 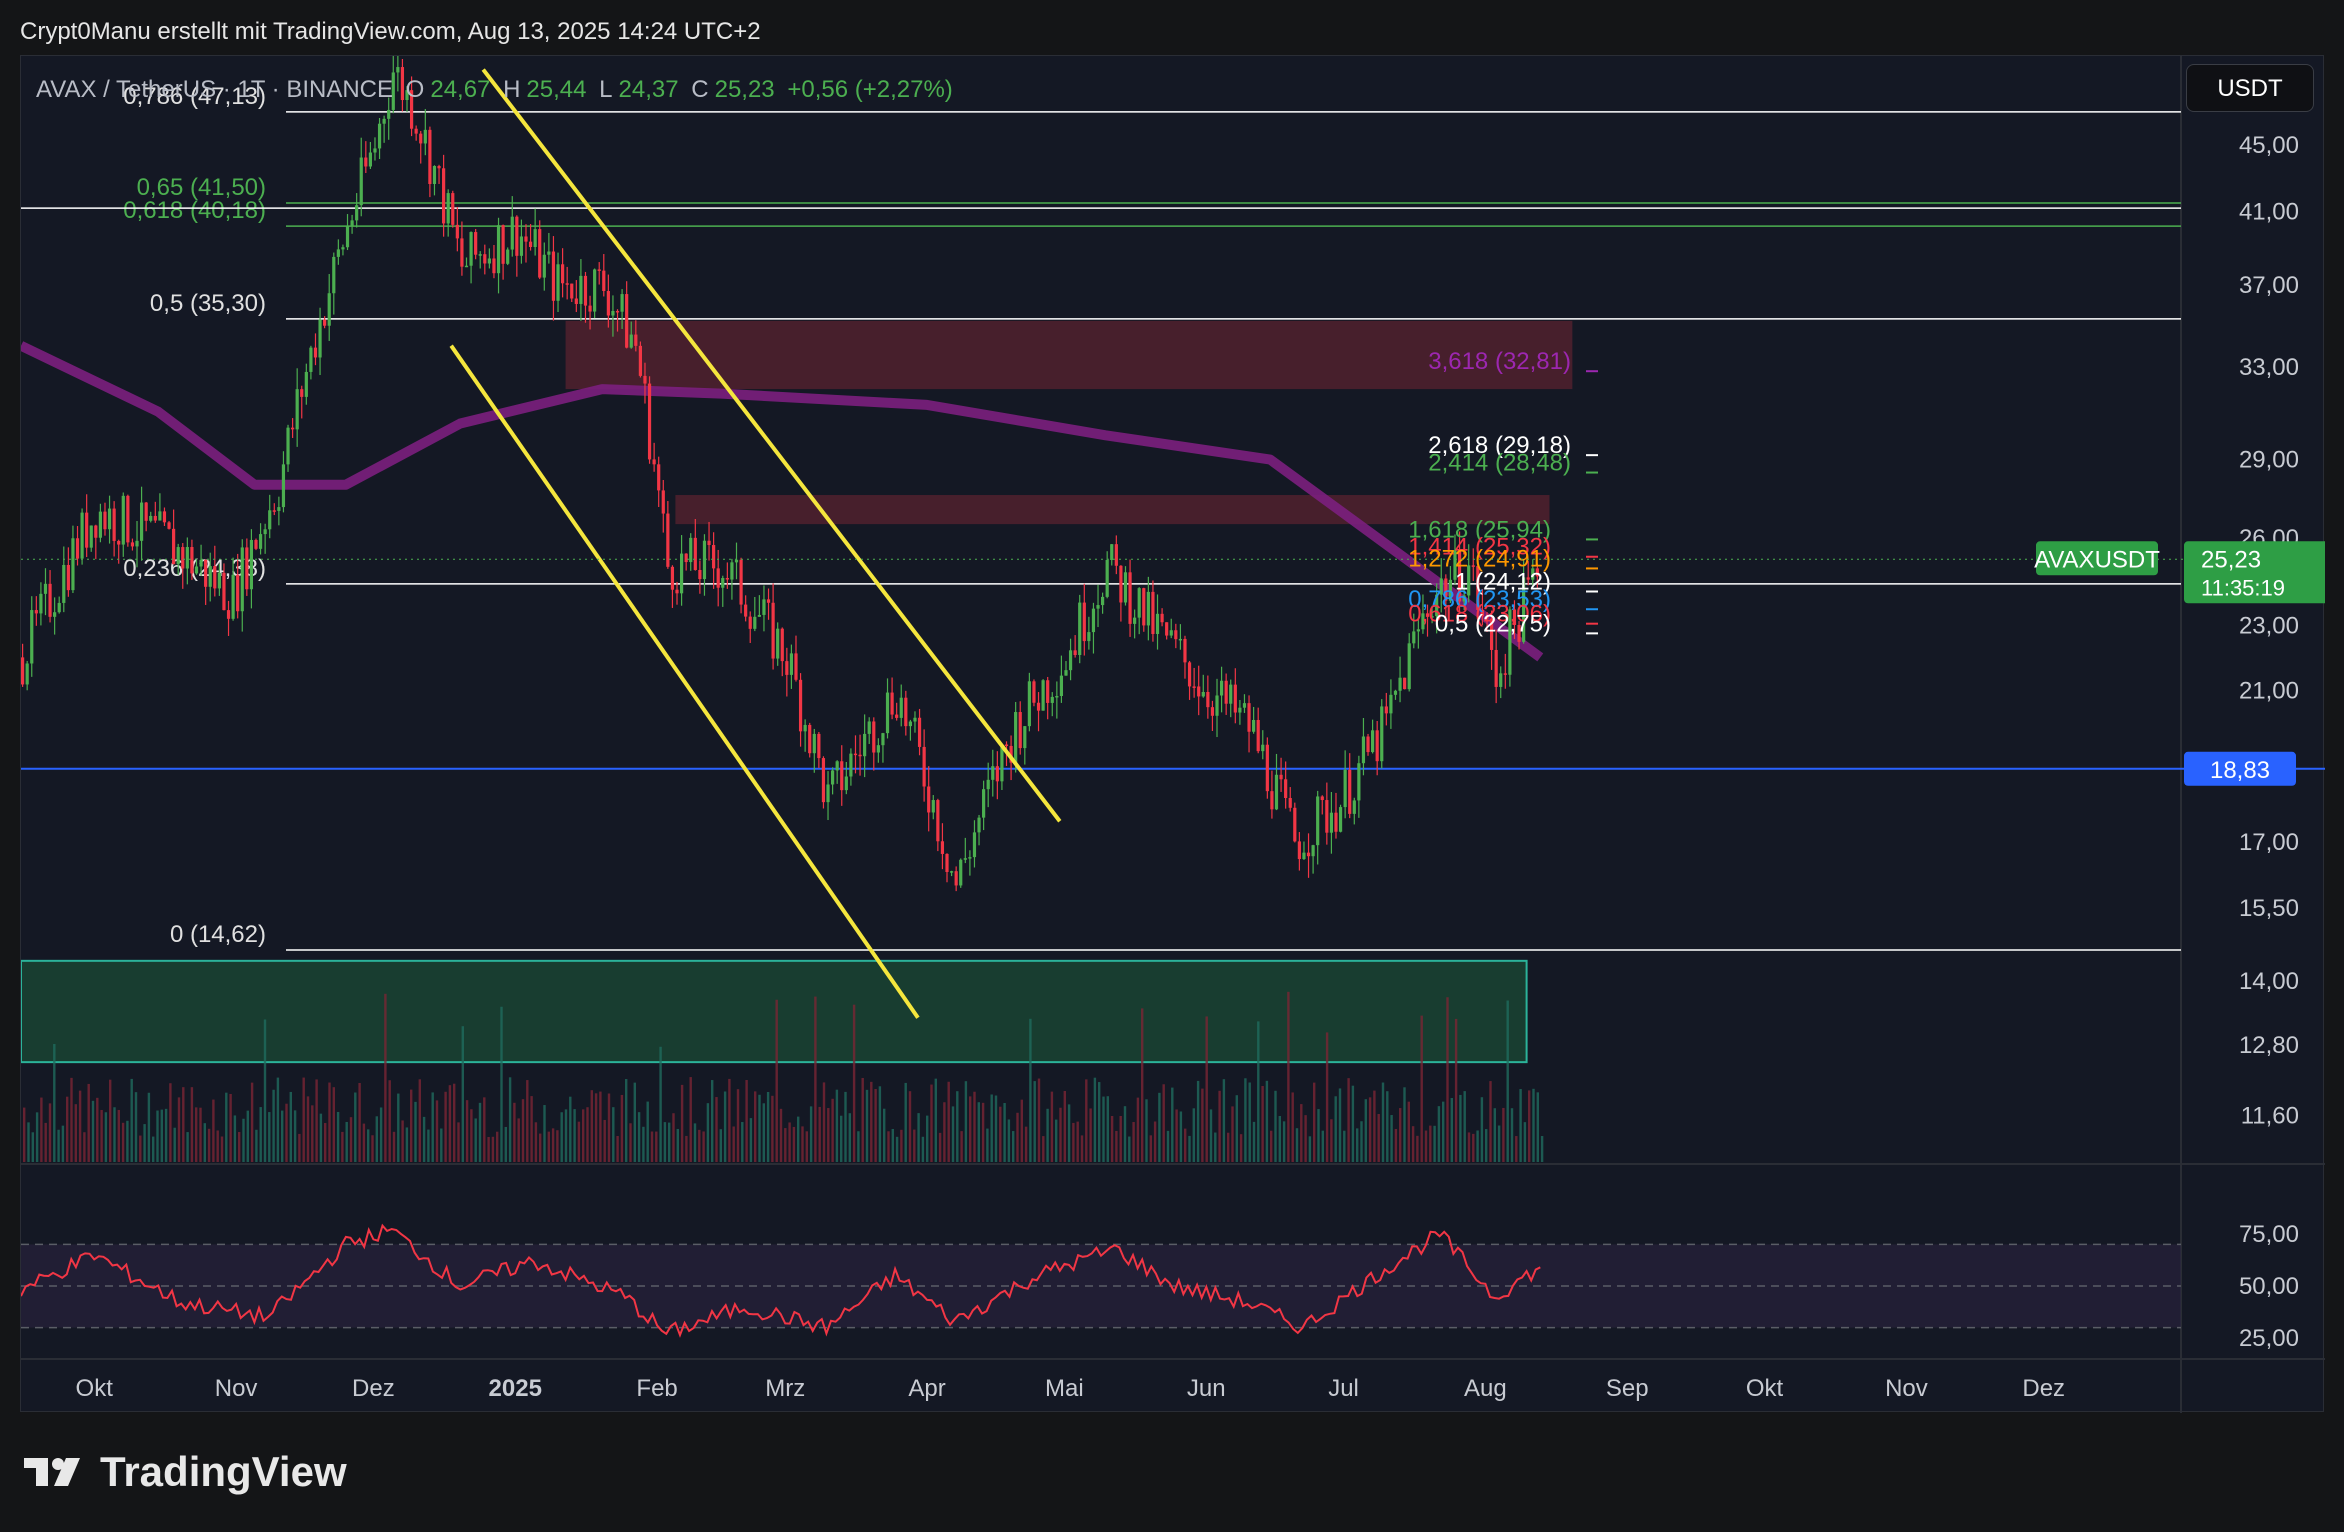 I want to click on time-axis-label: Mrz, so click(x=785, y=1388).